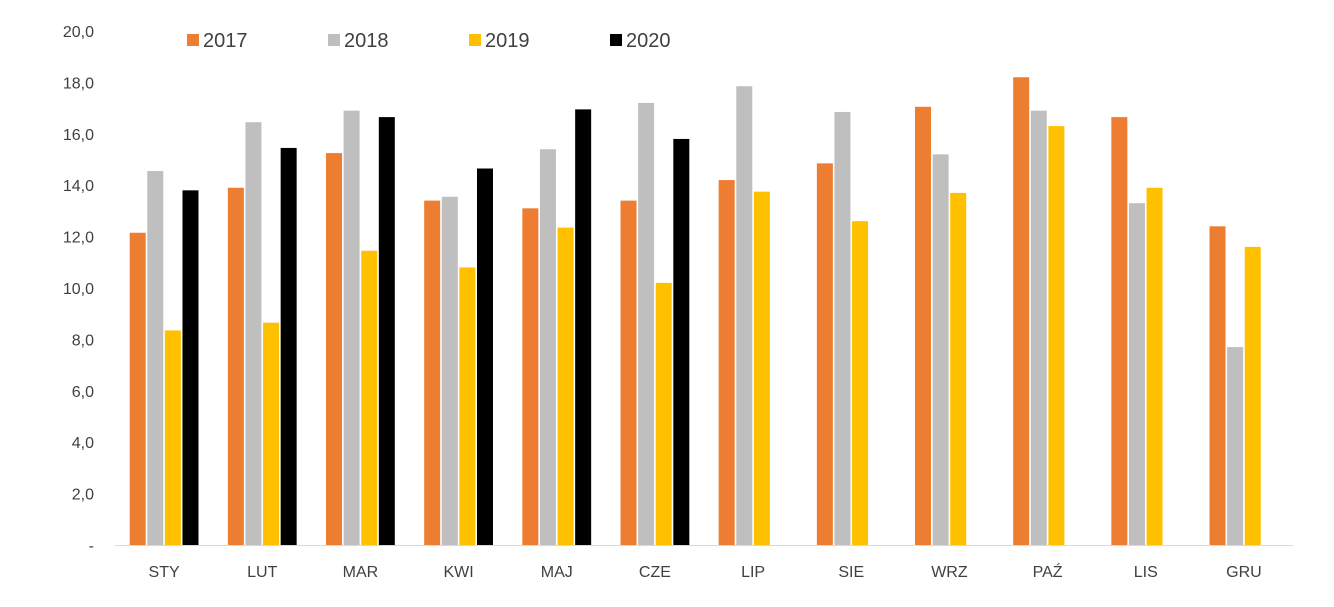 Image resolution: width=1334 pixels, height=607 pixels. What do you see at coordinates (557, 572) in the screenshot?
I see `x-tick-label: MAJ` at bounding box center [557, 572].